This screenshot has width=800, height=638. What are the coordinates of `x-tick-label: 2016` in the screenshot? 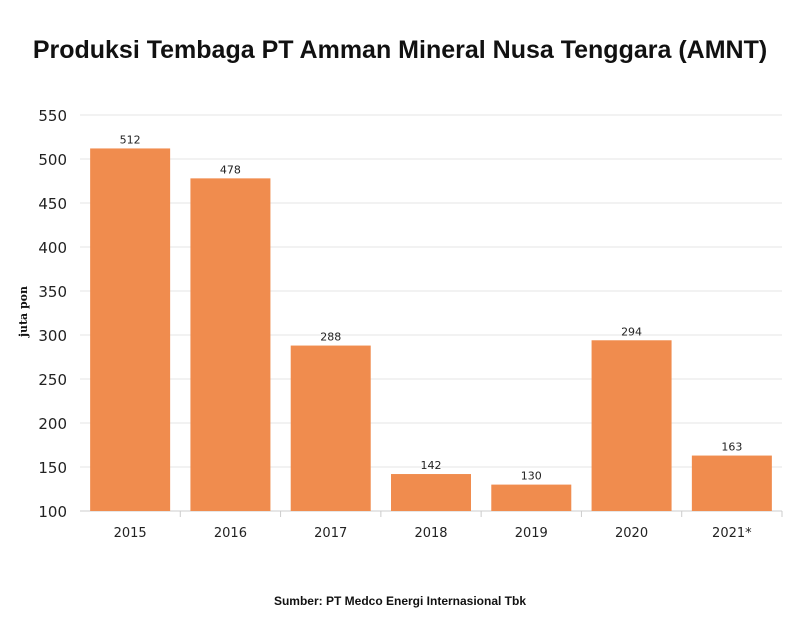 It's located at (230, 533).